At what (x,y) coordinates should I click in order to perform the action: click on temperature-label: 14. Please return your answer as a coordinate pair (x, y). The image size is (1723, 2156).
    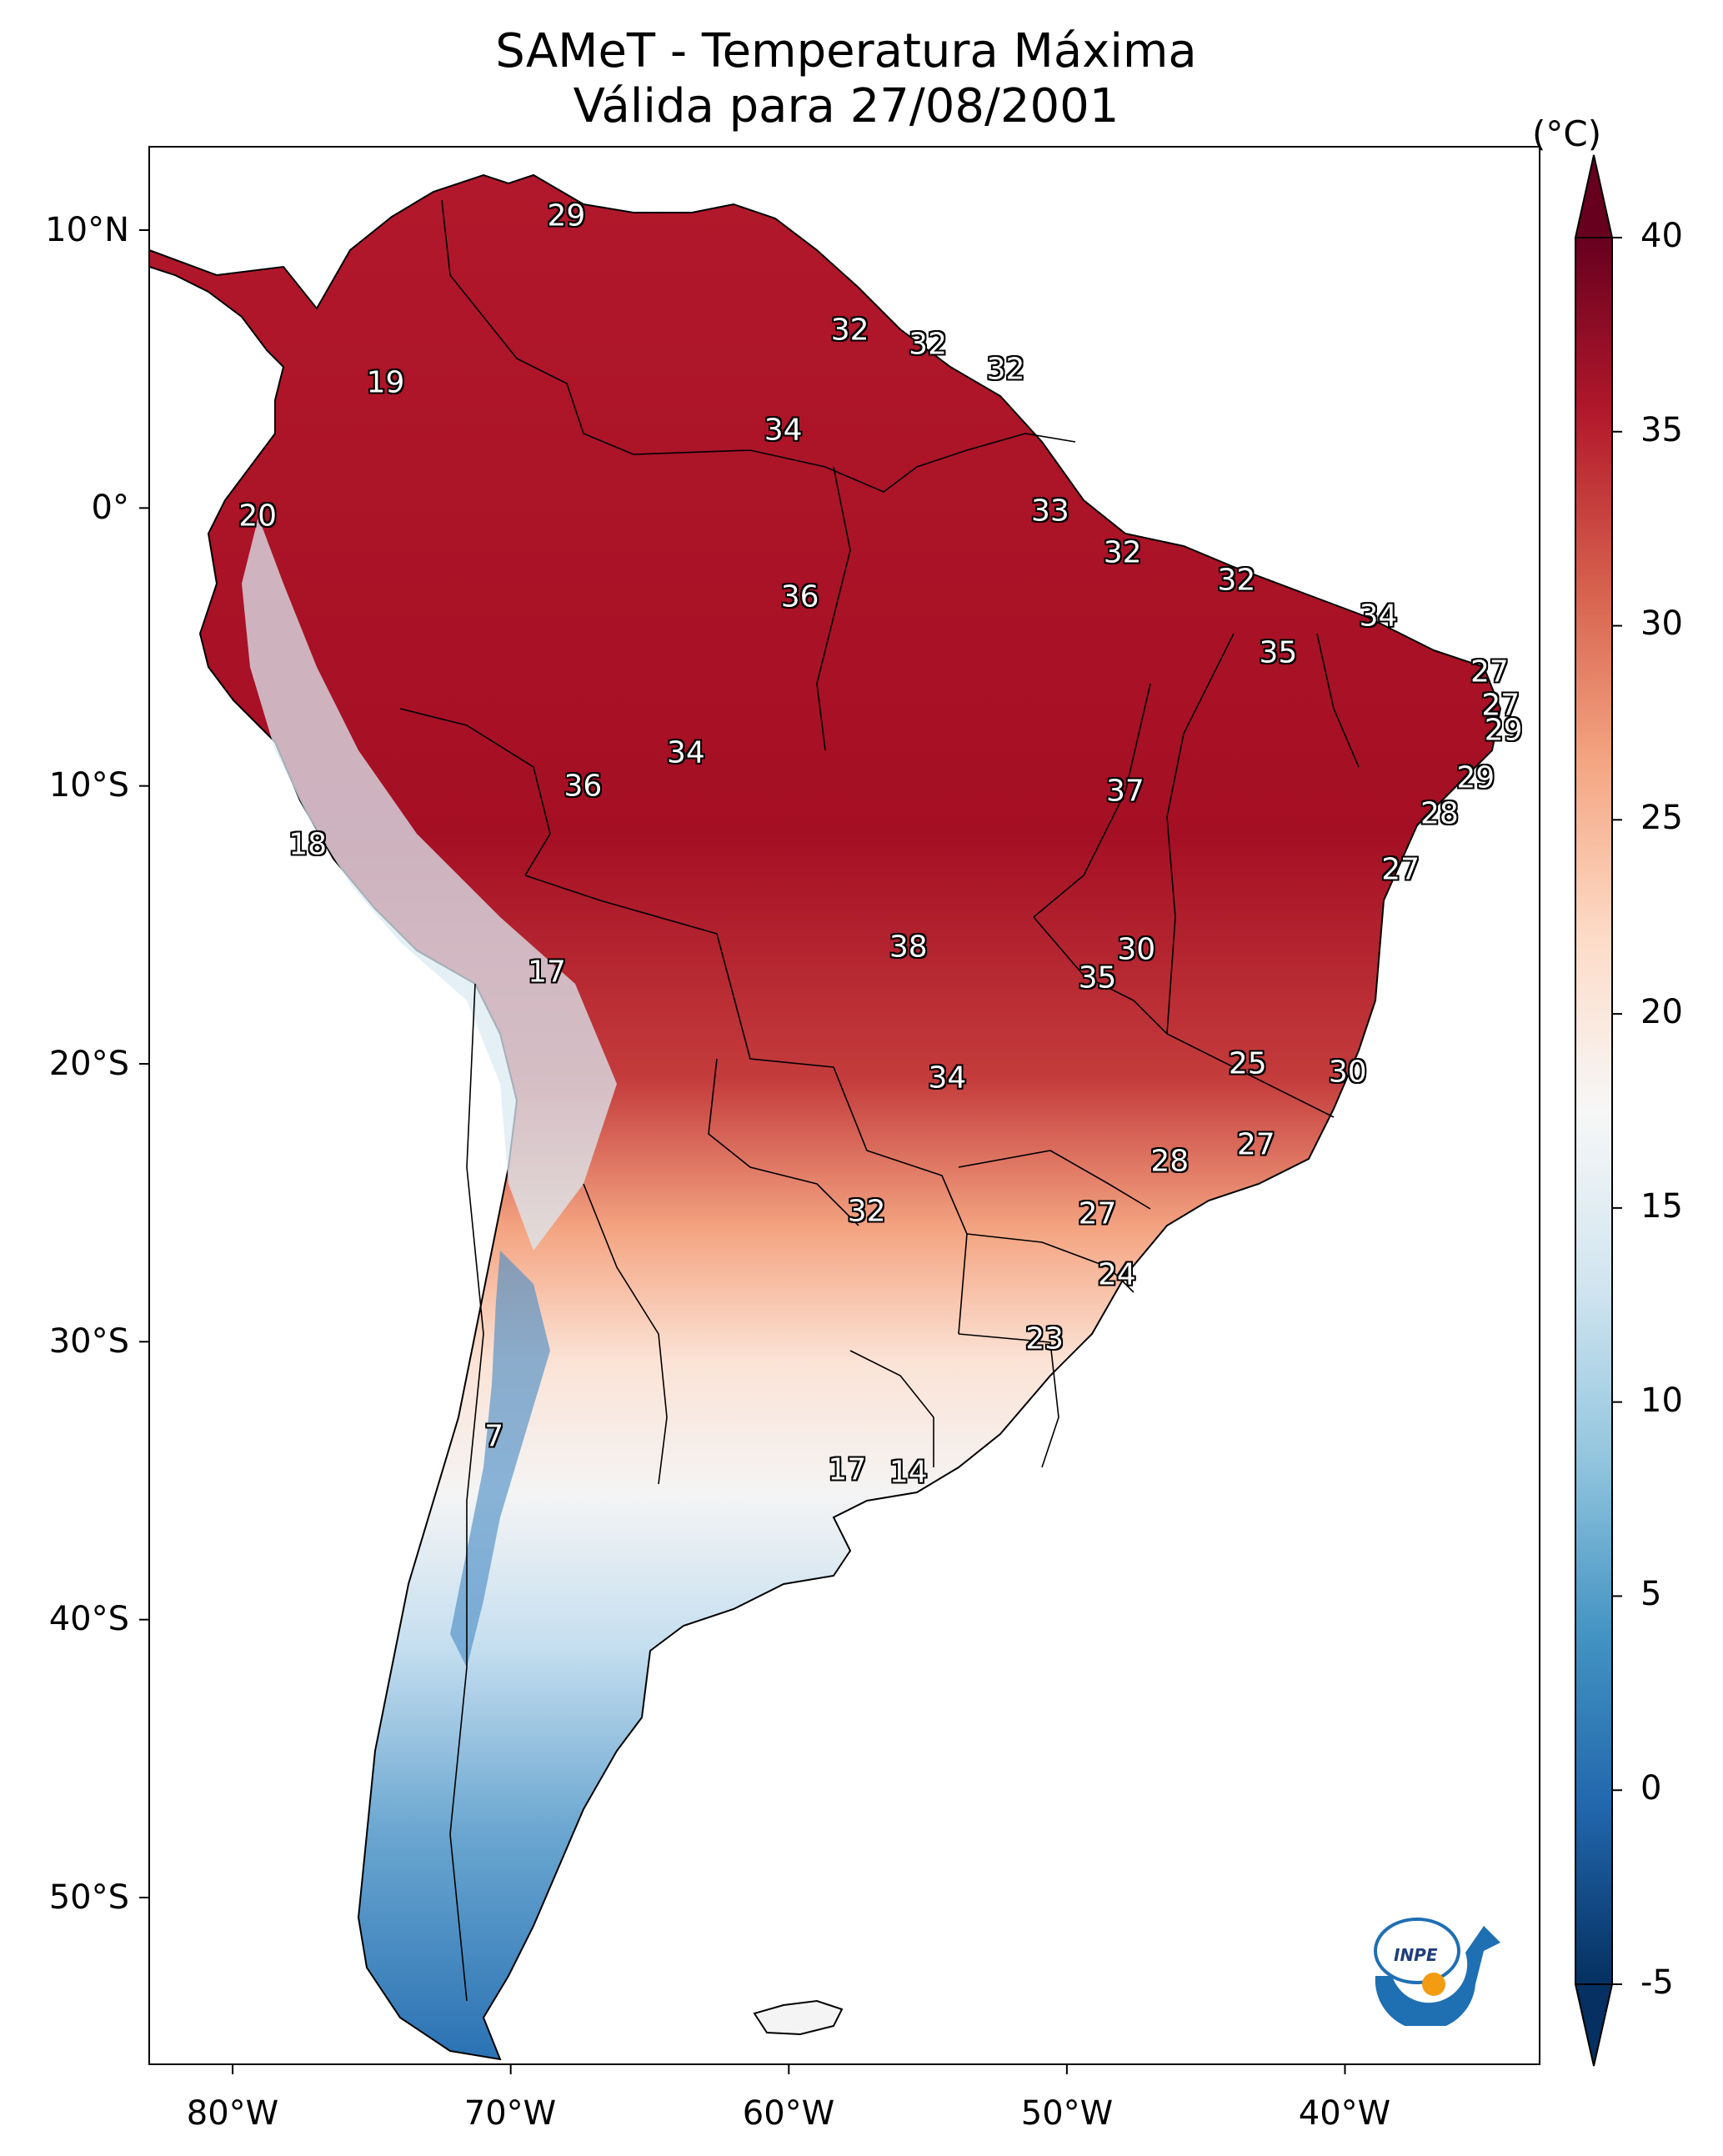
    Looking at the image, I should click on (909, 1472).